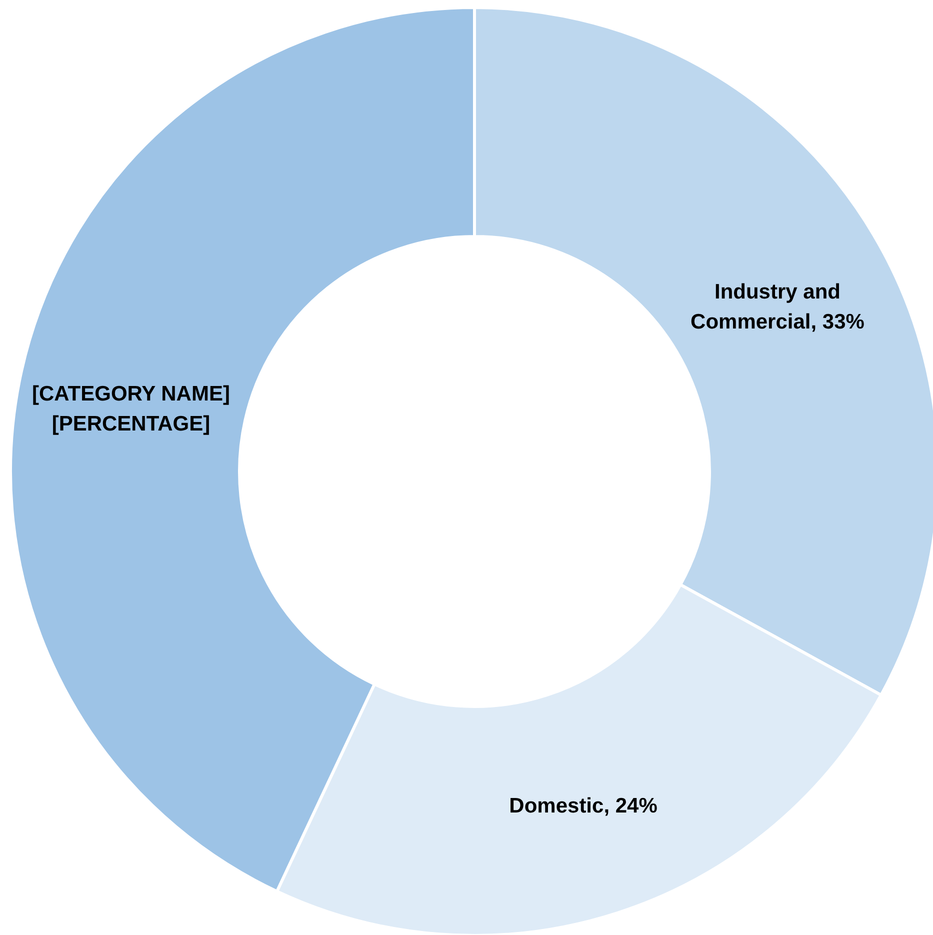 This screenshot has height=935, width=933. Describe the element at coordinates (131, 424) in the screenshot. I see `data-label: [PERCENTAGE]` at that location.